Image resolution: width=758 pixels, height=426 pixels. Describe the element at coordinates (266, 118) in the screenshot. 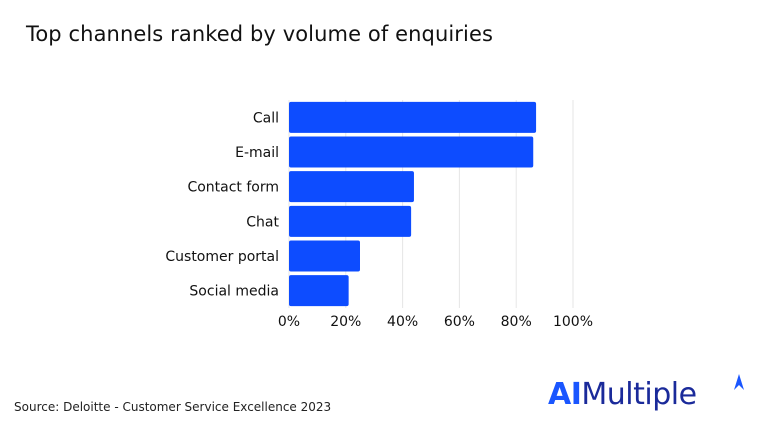

I see `category-label: Call` at that location.